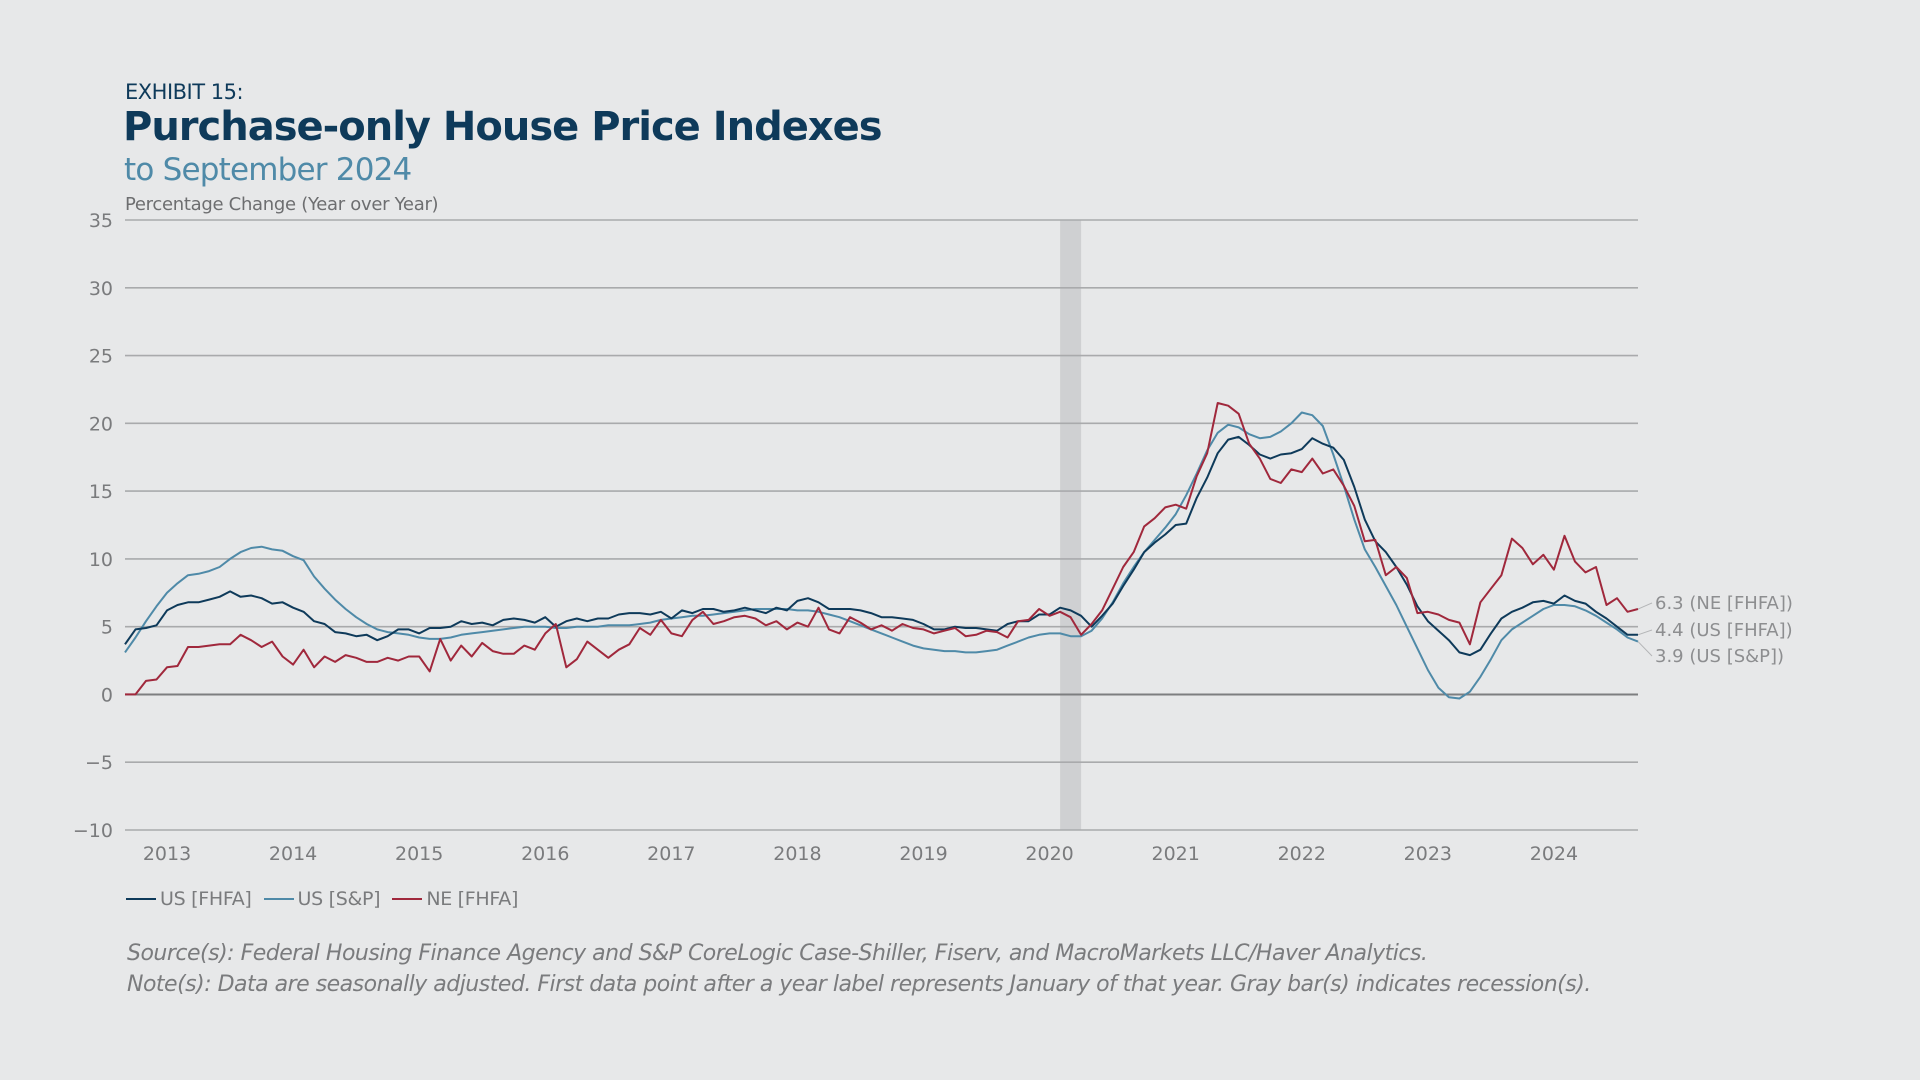 The image size is (1920, 1080). Describe the element at coordinates (107, 695) in the screenshot. I see `y-tick-label: 0` at that location.